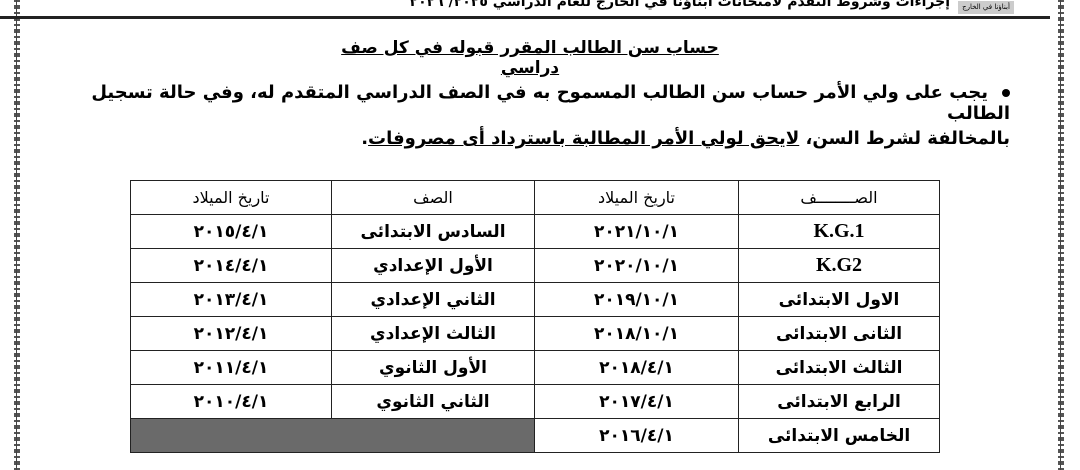  Describe the element at coordinates (839, 231) in the screenshot. I see `table-cell: K.G.1` at that location.